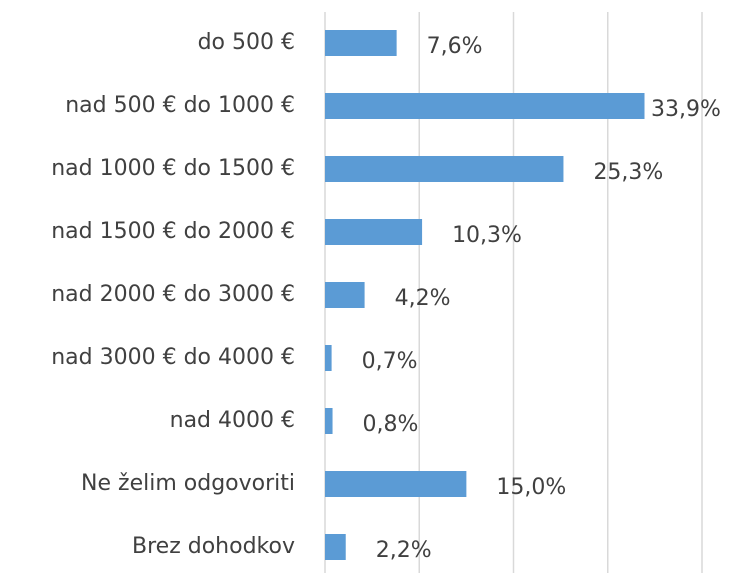 The height and width of the screenshot is (573, 736). Describe the element at coordinates (213, 546) in the screenshot. I see `y-tick-label: Brez dohodkov` at that location.